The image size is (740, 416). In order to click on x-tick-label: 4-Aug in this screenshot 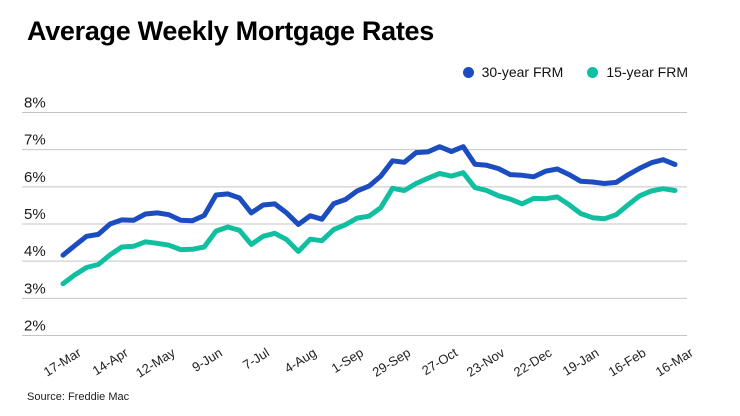, I will do `click(300, 360)`.